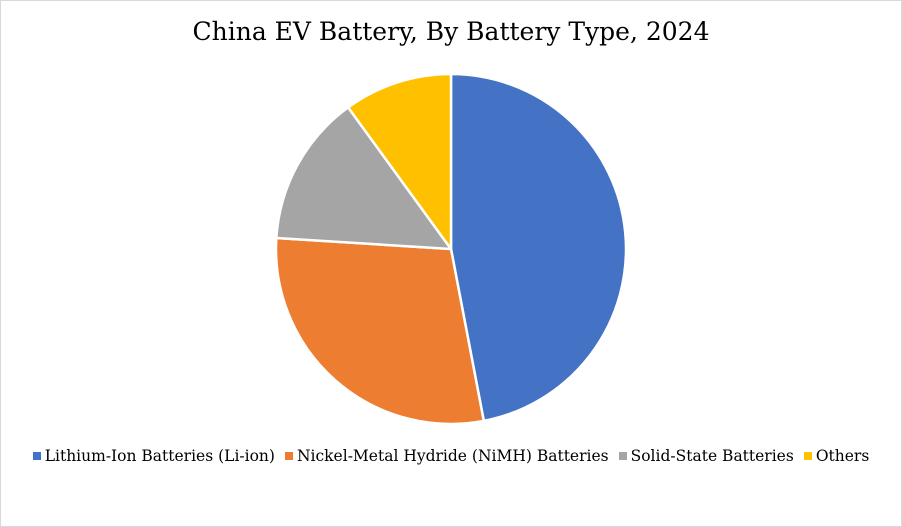 This screenshot has height=527, width=902. I want to click on legend-label-nimh: Nickel-Metal Hydride (NiMH) Batteries, so click(452, 456).